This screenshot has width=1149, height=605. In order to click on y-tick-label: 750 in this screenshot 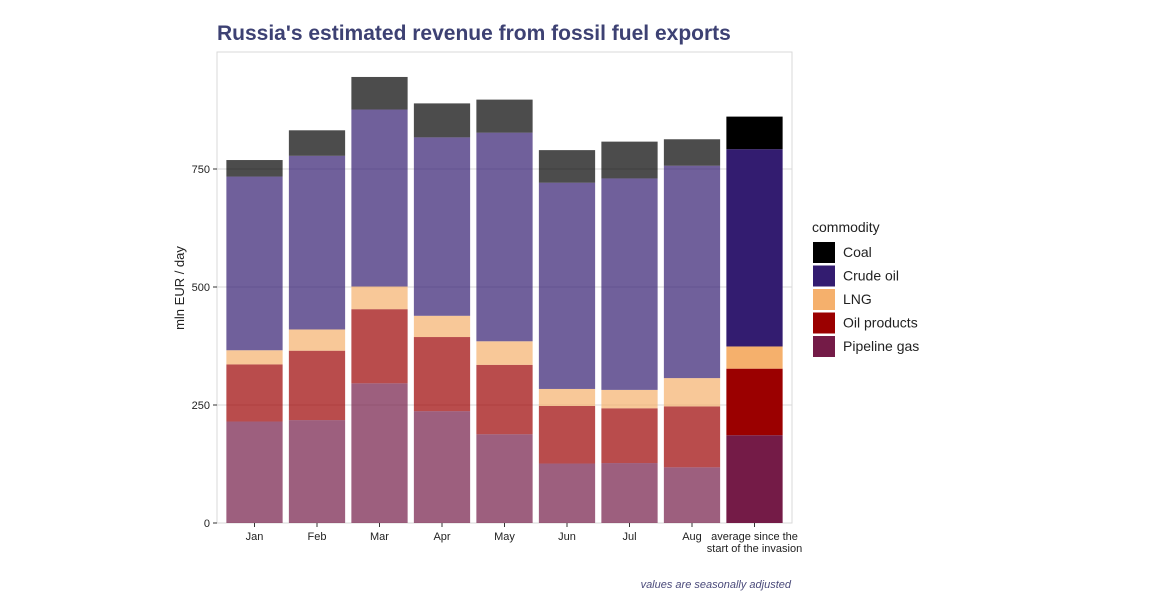, I will do `click(201, 170)`.